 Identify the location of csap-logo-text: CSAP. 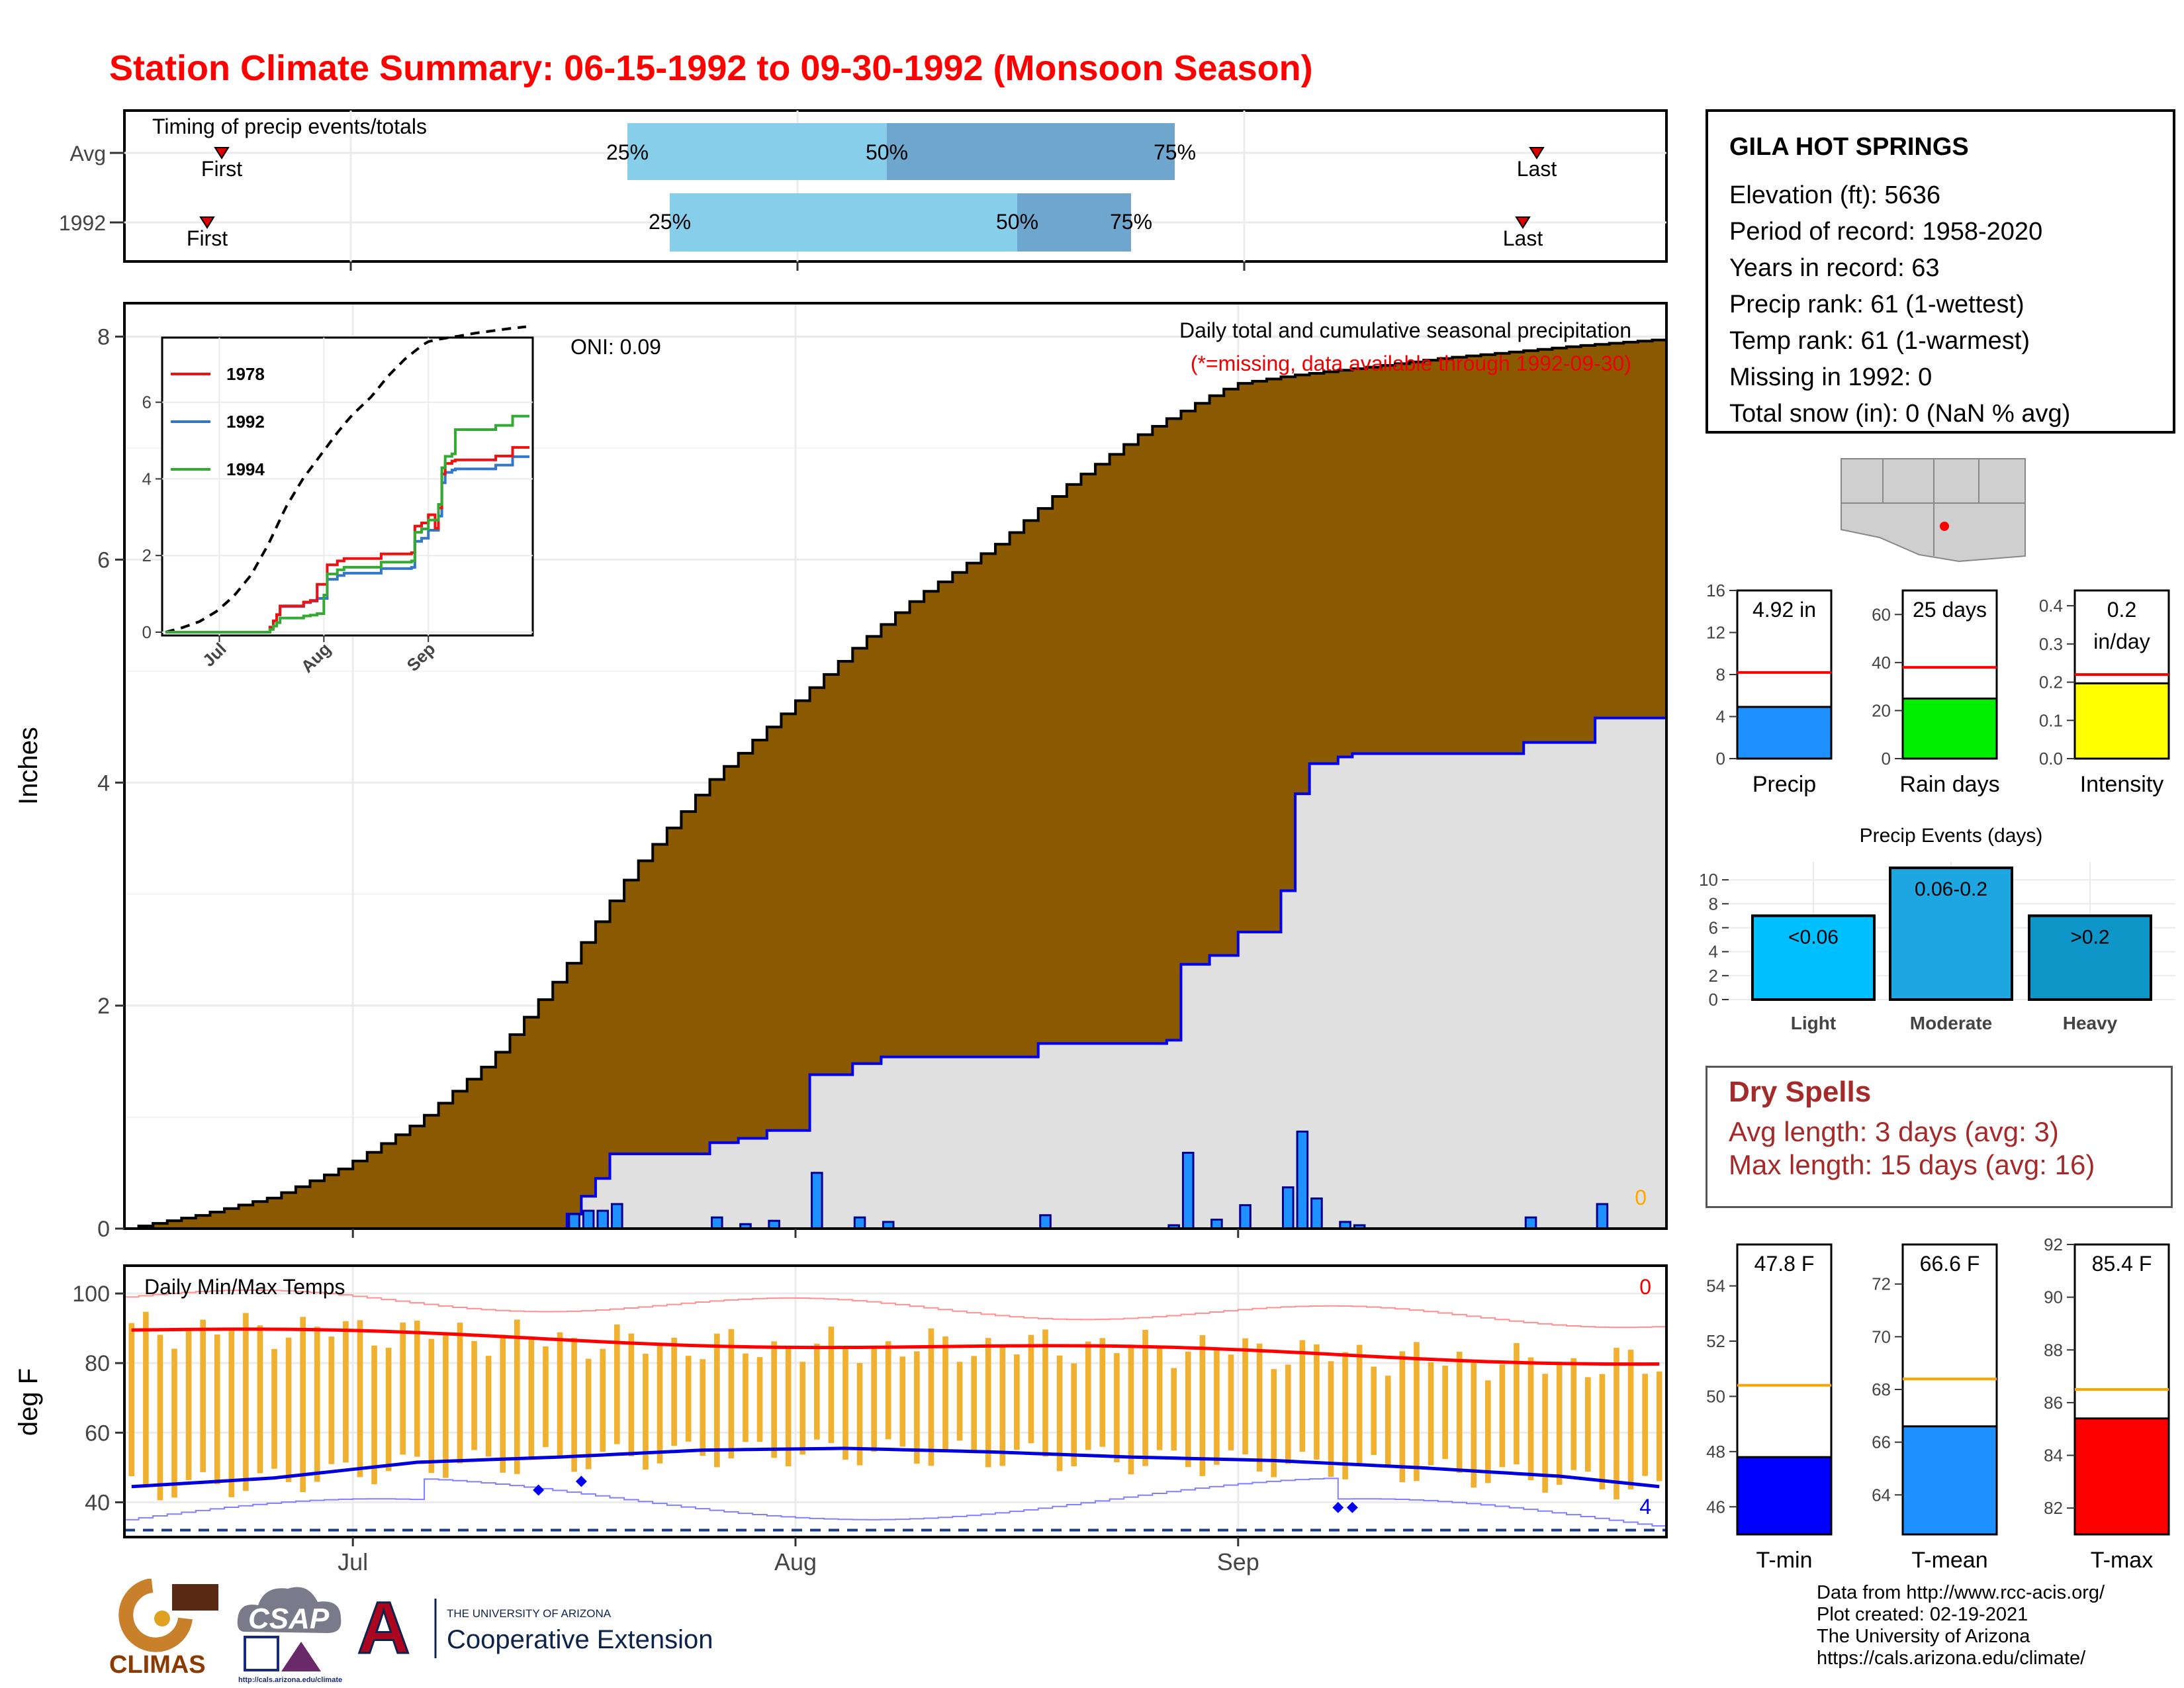
(289, 1619).